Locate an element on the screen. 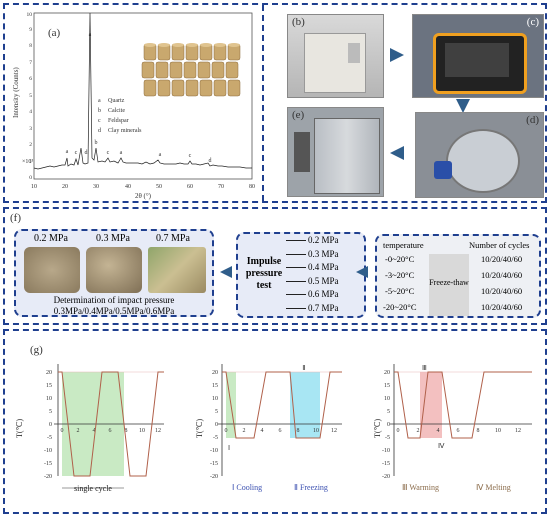 Image resolution: width=550 pixels, height=517 pixels. xrd-spectrum-line is located at coordinates (142, 91).